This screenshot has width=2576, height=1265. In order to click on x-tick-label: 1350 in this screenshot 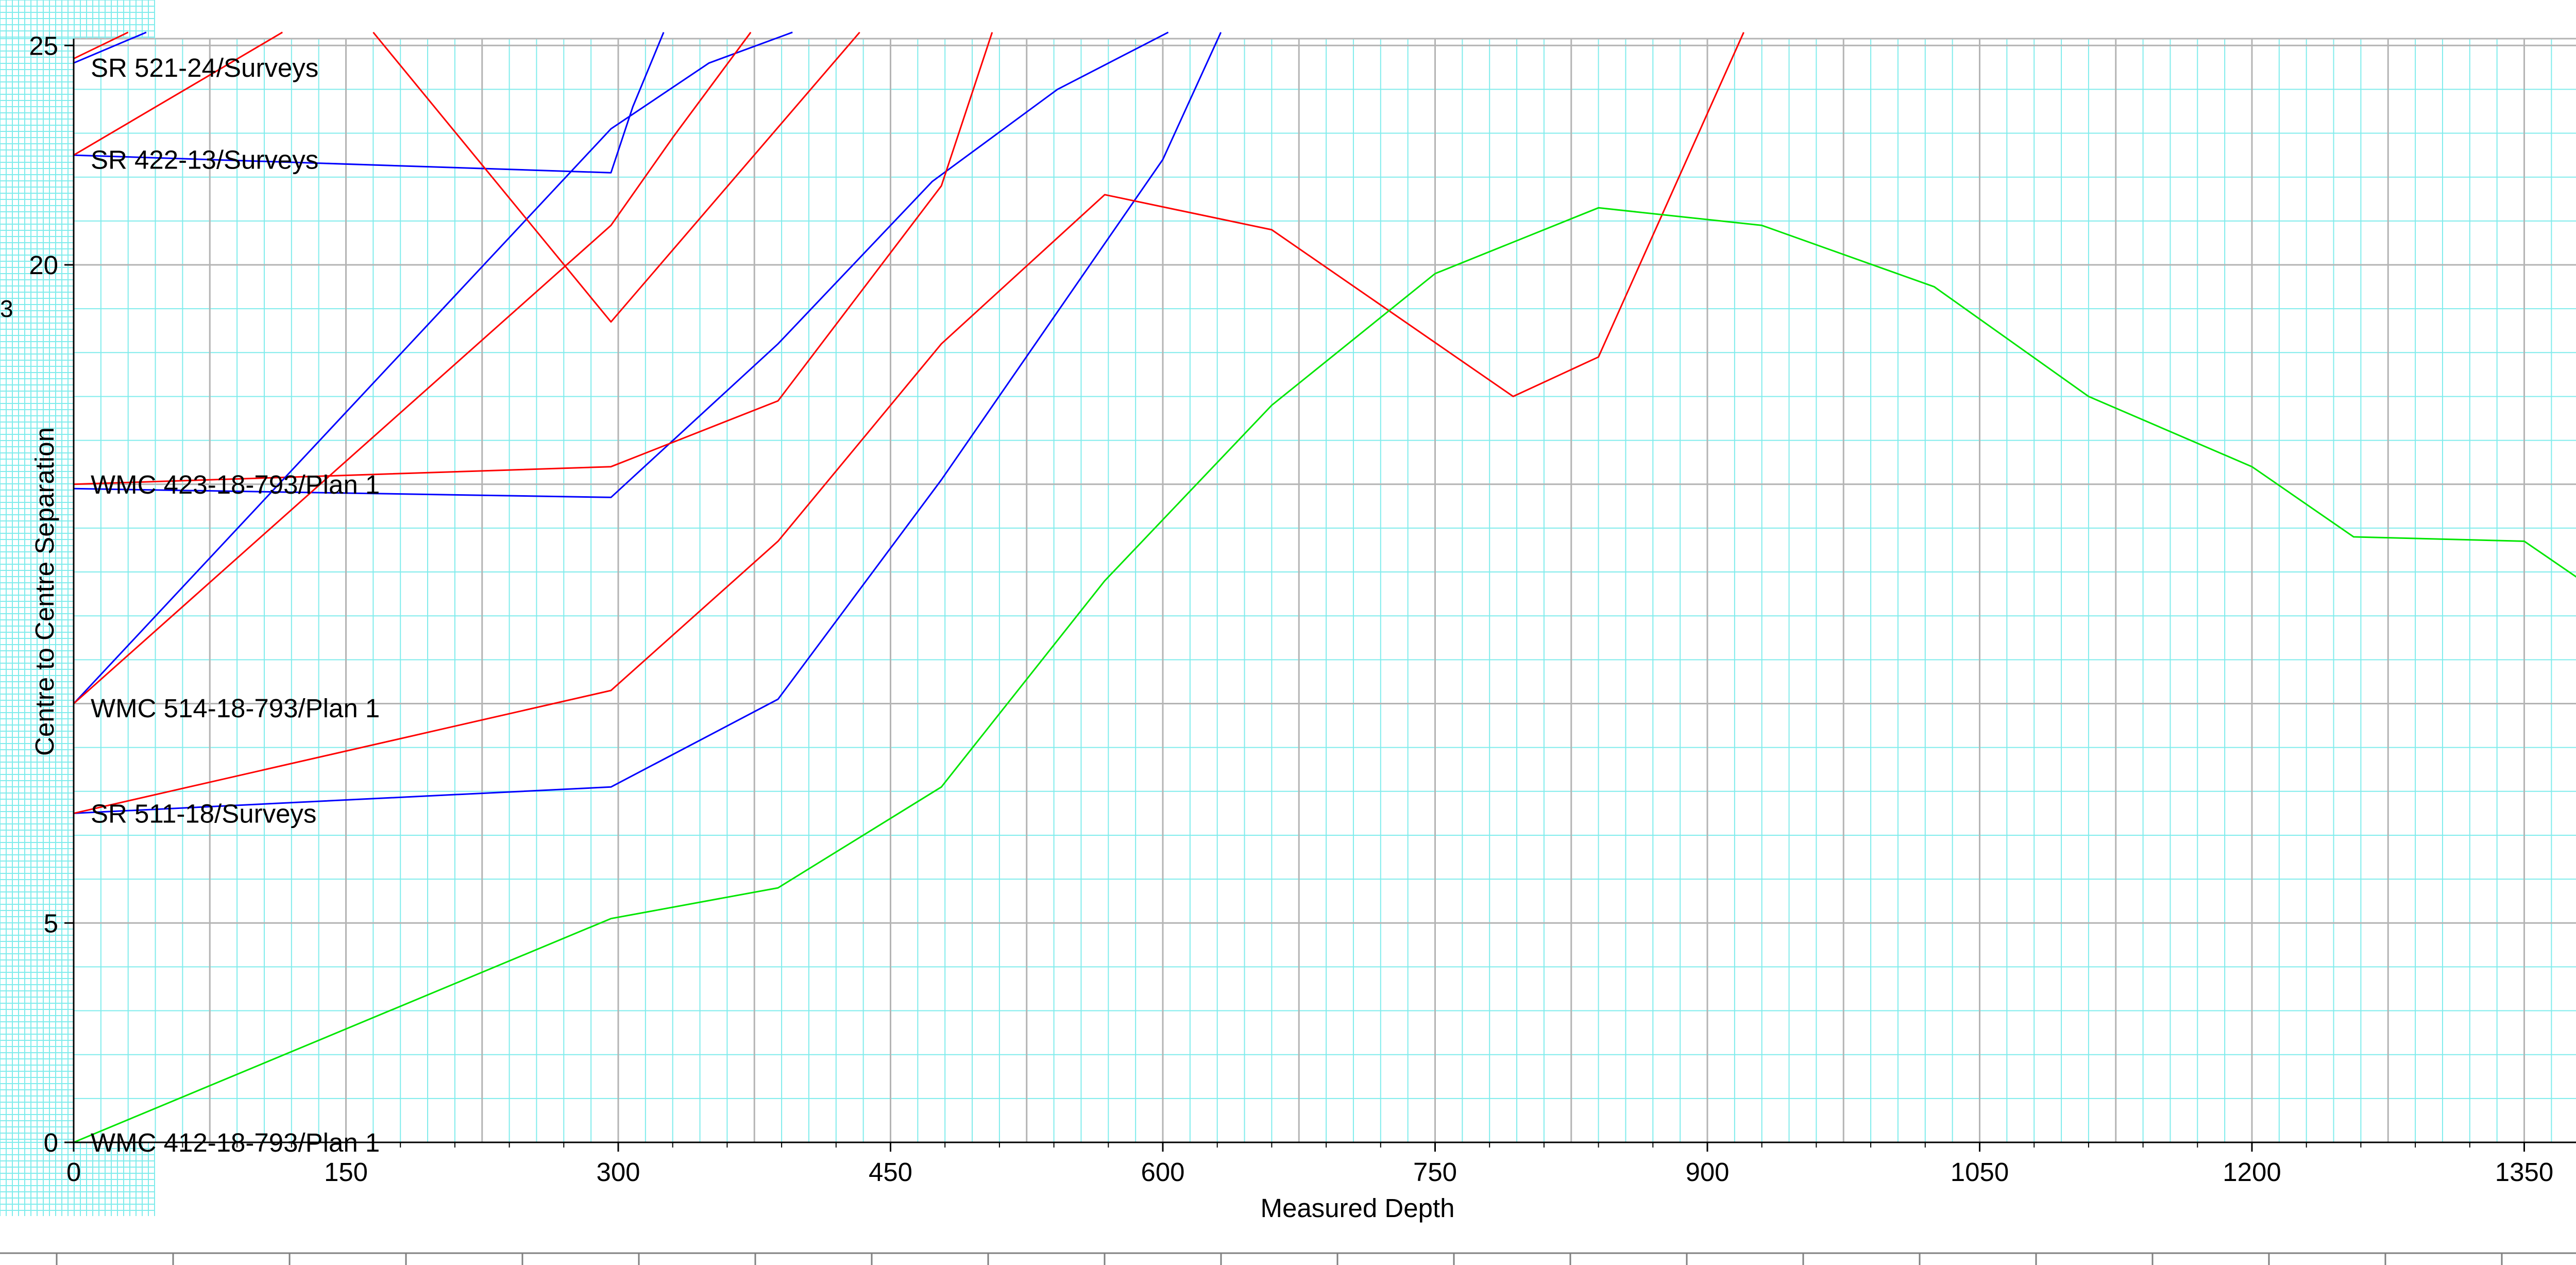, I will do `click(2524, 1172)`.